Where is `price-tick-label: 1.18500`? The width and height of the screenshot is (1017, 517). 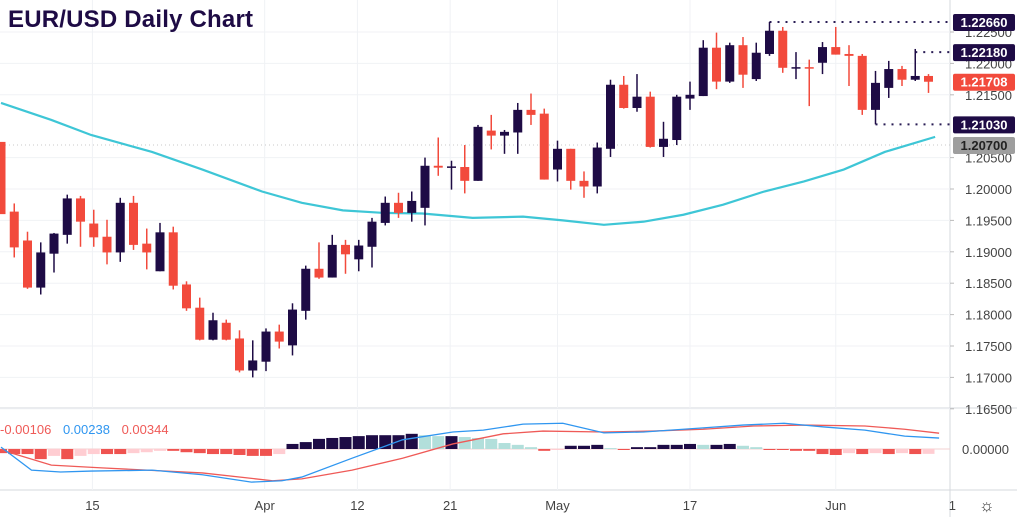 price-tick-label: 1.18500 is located at coordinates (988, 283).